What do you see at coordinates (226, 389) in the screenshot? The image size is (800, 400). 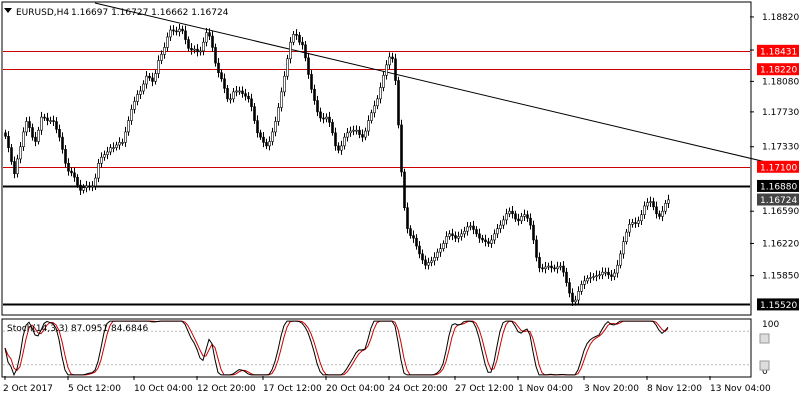 I see `time-tick-label: 12 Oct 20:00` at bounding box center [226, 389].